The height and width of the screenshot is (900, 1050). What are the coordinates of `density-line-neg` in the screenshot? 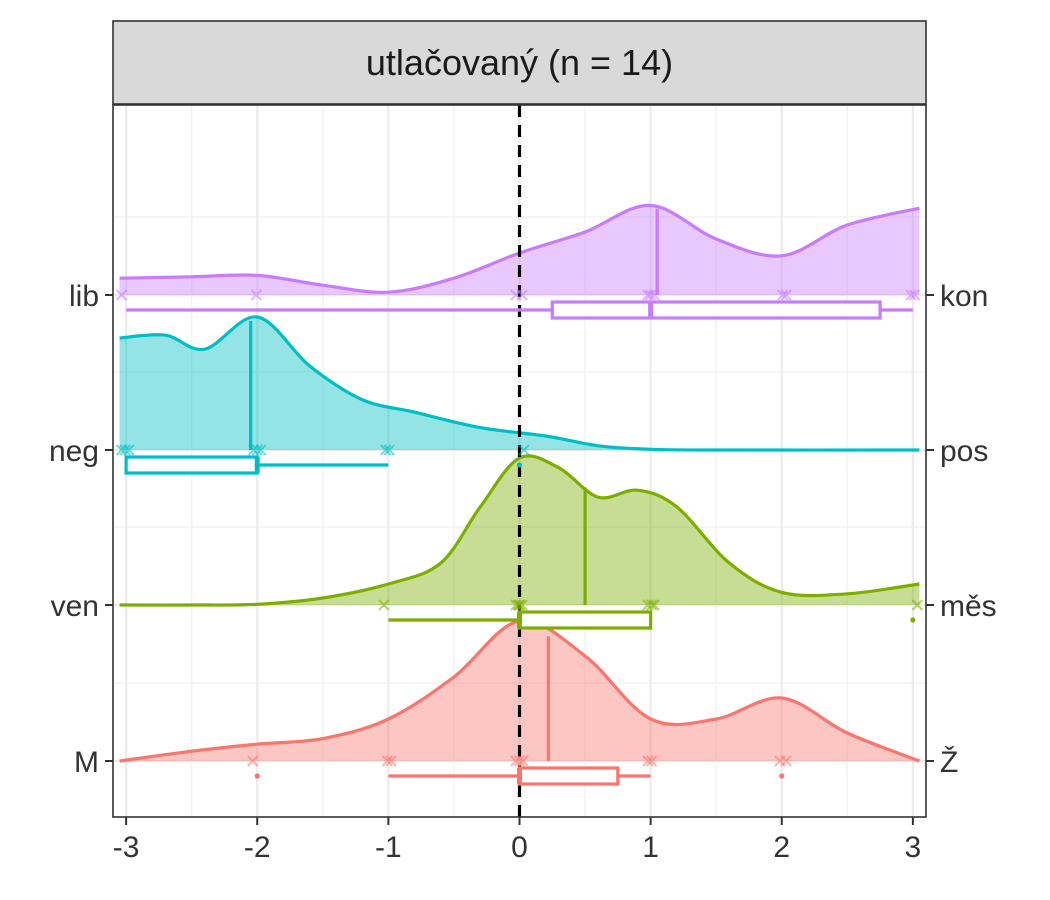 It's located at (519, 383).